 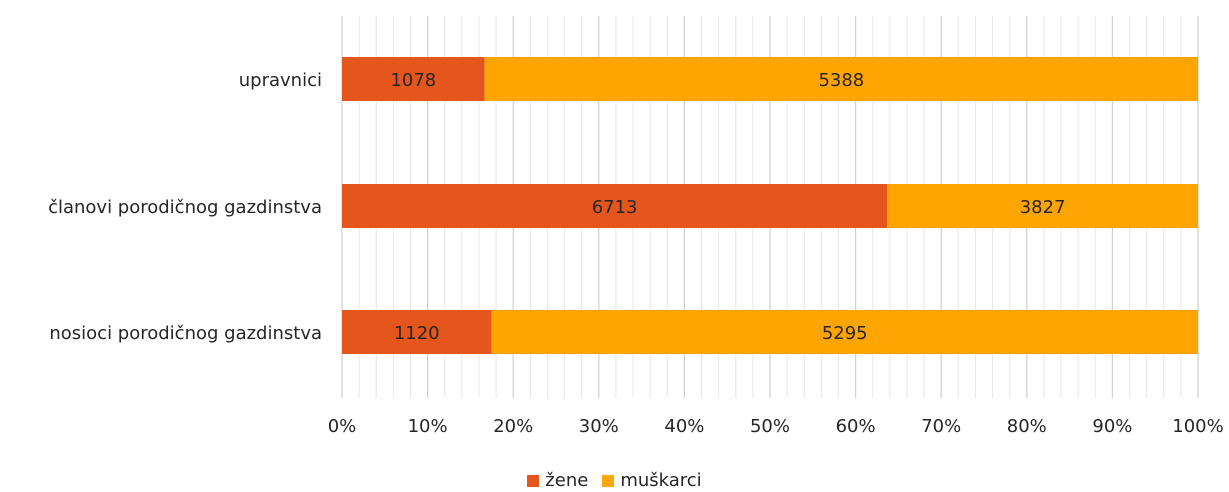 I want to click on x-tick-label: 100%, so click(x=1197, y=426).